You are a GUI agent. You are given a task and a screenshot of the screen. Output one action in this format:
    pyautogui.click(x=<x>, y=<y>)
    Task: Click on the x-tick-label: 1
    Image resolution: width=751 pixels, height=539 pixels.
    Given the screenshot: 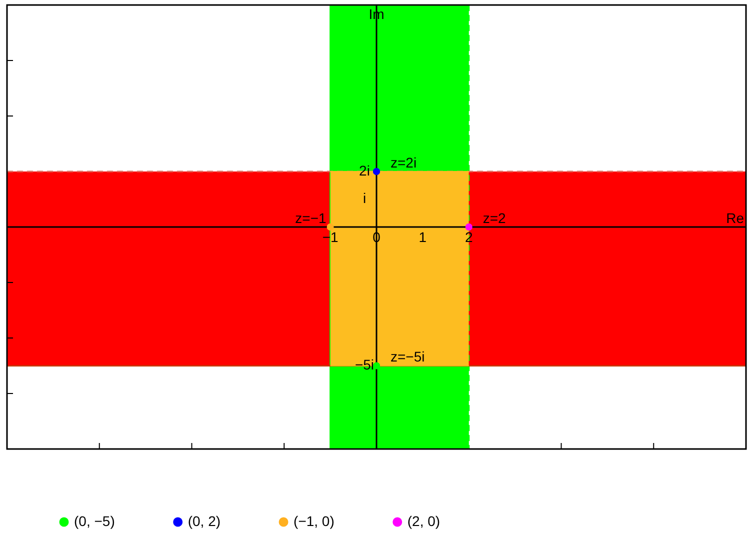 What is the action you would take?
    pyautogui.click(x=422, y=236)
    